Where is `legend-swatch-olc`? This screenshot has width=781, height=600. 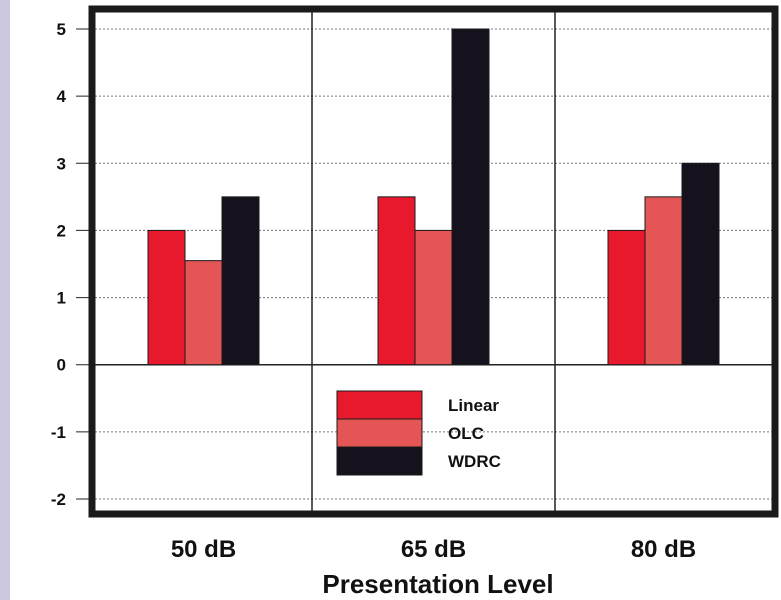
legend-swatch-olc is located at coordinates (379, 433).